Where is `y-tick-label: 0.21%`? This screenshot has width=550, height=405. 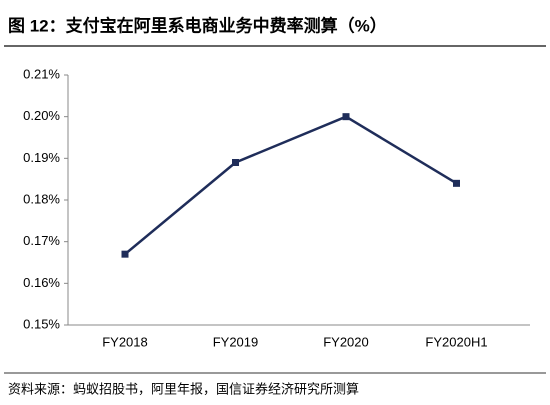
y-tick-label: 0.21% is located at coordinates (41, 73).